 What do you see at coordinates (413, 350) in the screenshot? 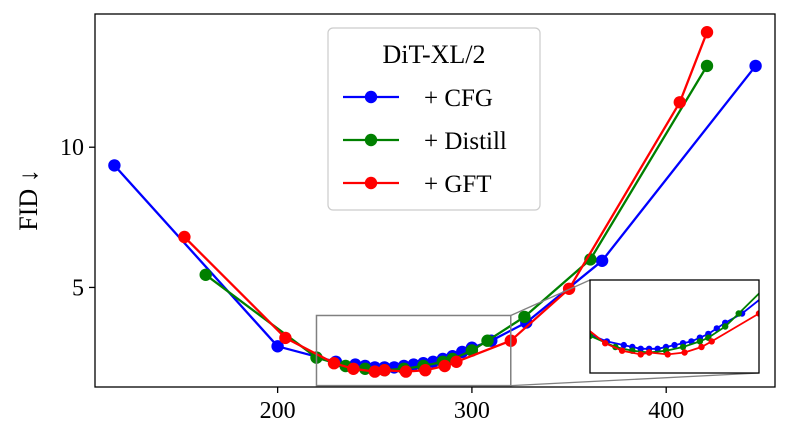
I see `zoom-region-box` at bounding box center [413, 350].